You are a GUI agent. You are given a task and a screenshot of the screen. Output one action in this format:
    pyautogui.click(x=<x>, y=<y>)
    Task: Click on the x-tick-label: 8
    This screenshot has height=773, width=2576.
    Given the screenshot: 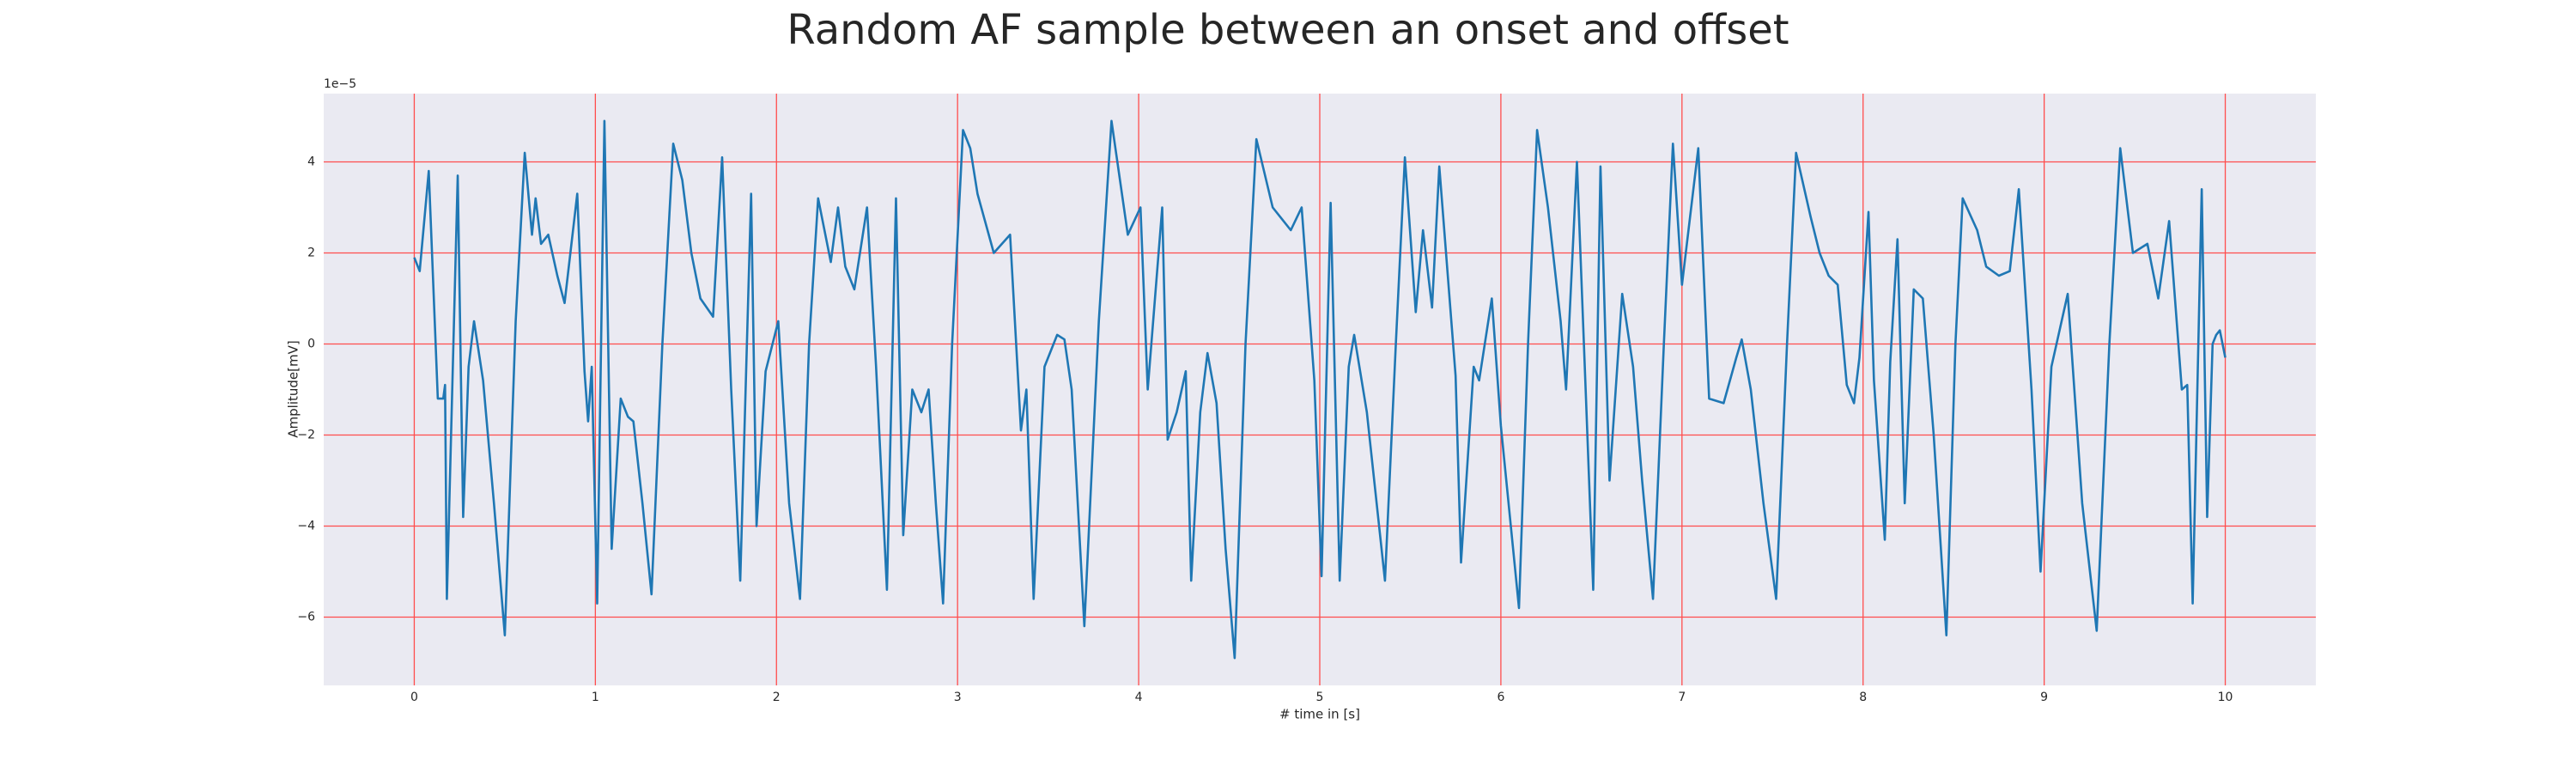 What is the action you would take?
    pyautogui.click(x=1863, y=697)
    